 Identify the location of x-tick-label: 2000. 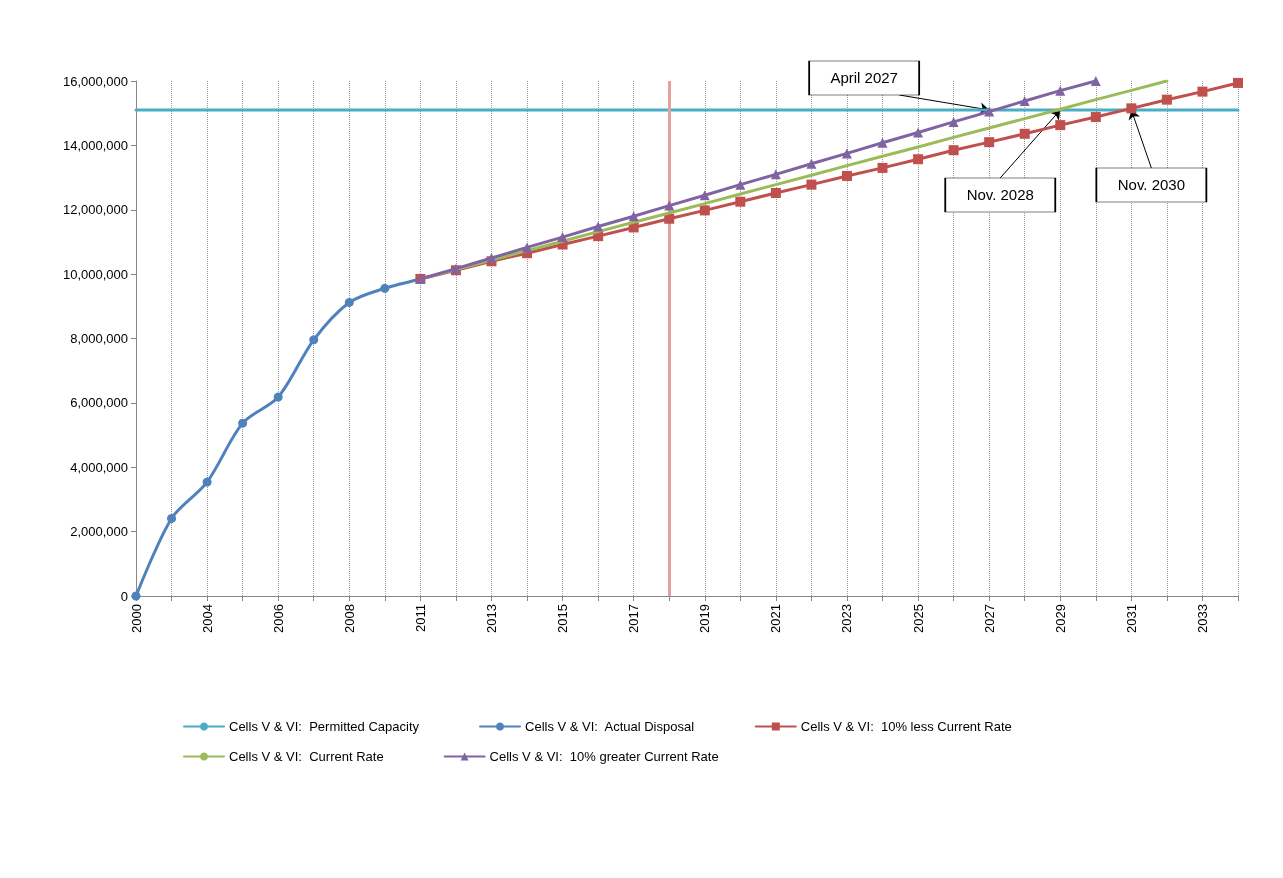
(136, 618).